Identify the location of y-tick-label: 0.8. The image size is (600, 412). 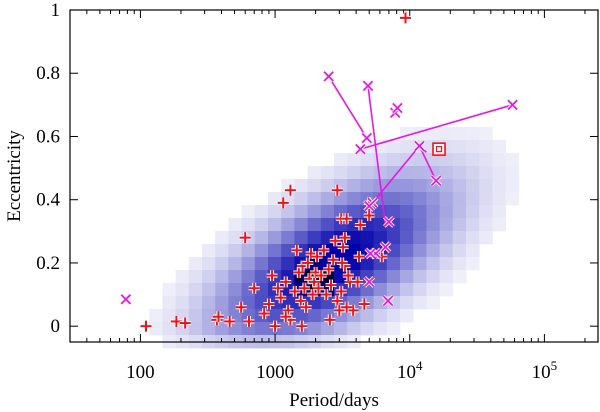
(48, 73).